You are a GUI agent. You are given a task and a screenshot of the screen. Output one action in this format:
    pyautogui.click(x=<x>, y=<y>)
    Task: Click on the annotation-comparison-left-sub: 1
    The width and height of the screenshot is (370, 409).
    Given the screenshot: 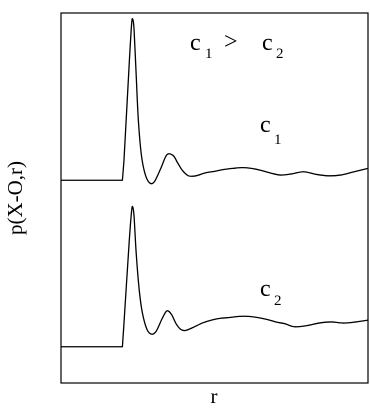 What is the action you would take?
    pyautogui.click(x=209, y=54)
    